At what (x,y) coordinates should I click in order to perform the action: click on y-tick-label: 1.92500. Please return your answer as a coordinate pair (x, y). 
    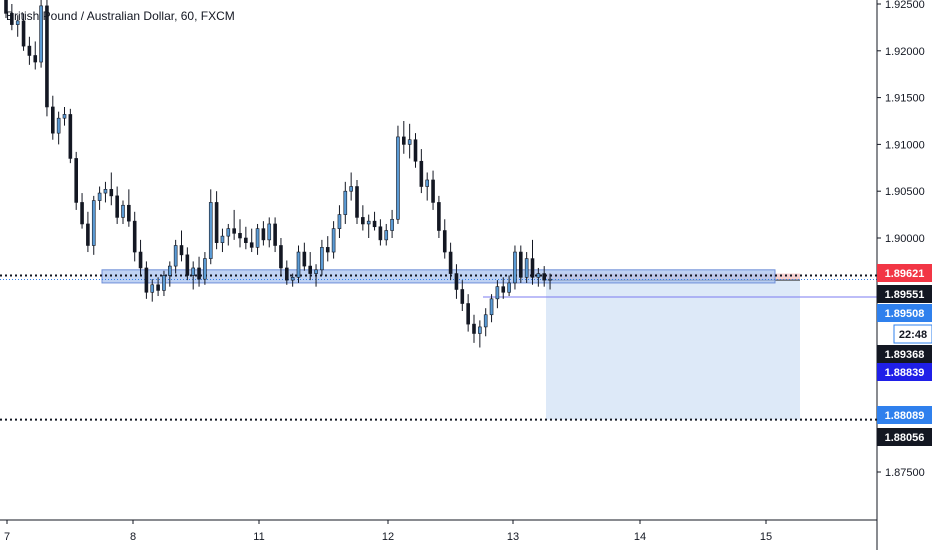
    Looking at the image, I should click on (905, 5).